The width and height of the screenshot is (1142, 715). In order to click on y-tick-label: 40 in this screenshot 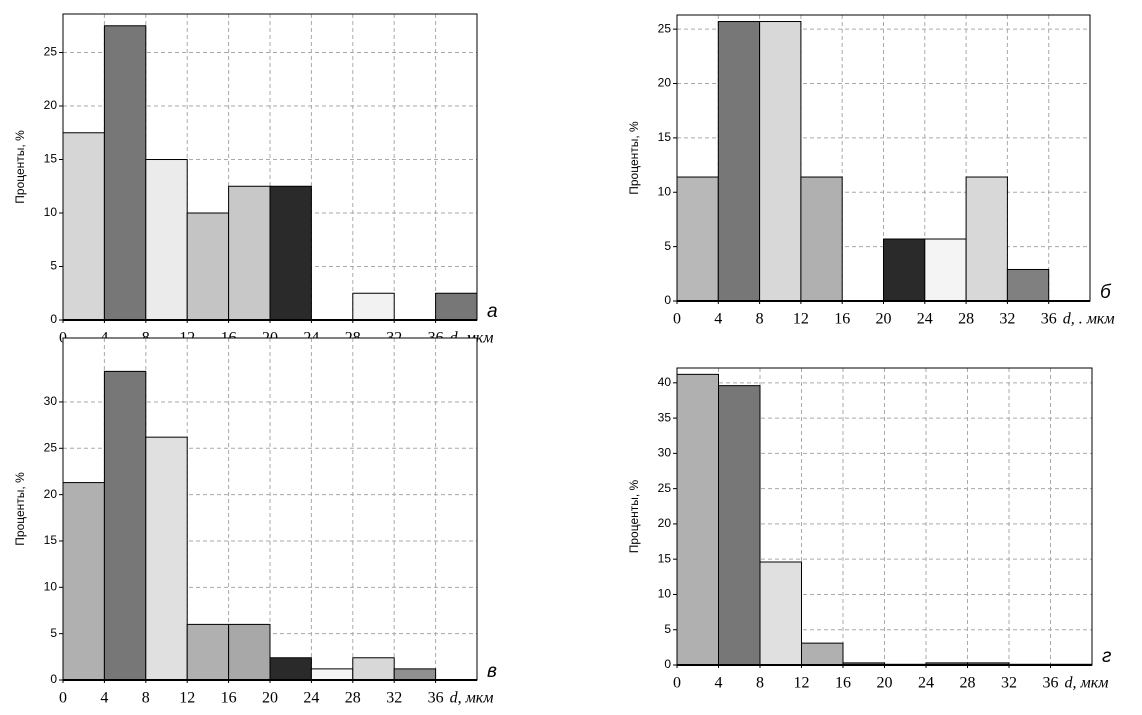, I will do `click(665, 382)`.